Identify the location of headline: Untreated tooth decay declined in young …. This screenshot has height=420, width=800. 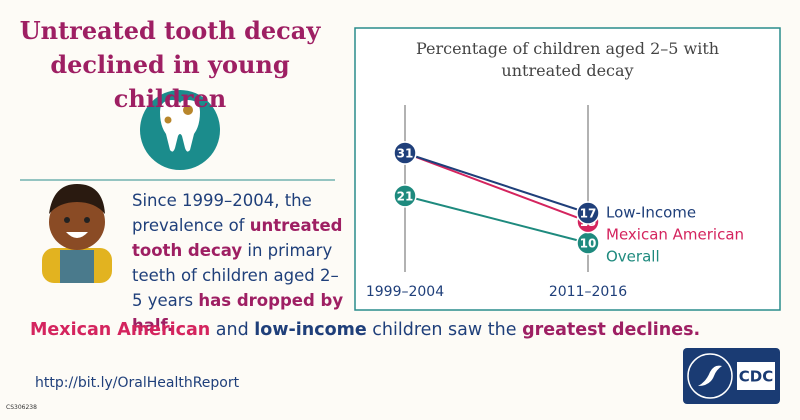
(170, 64).